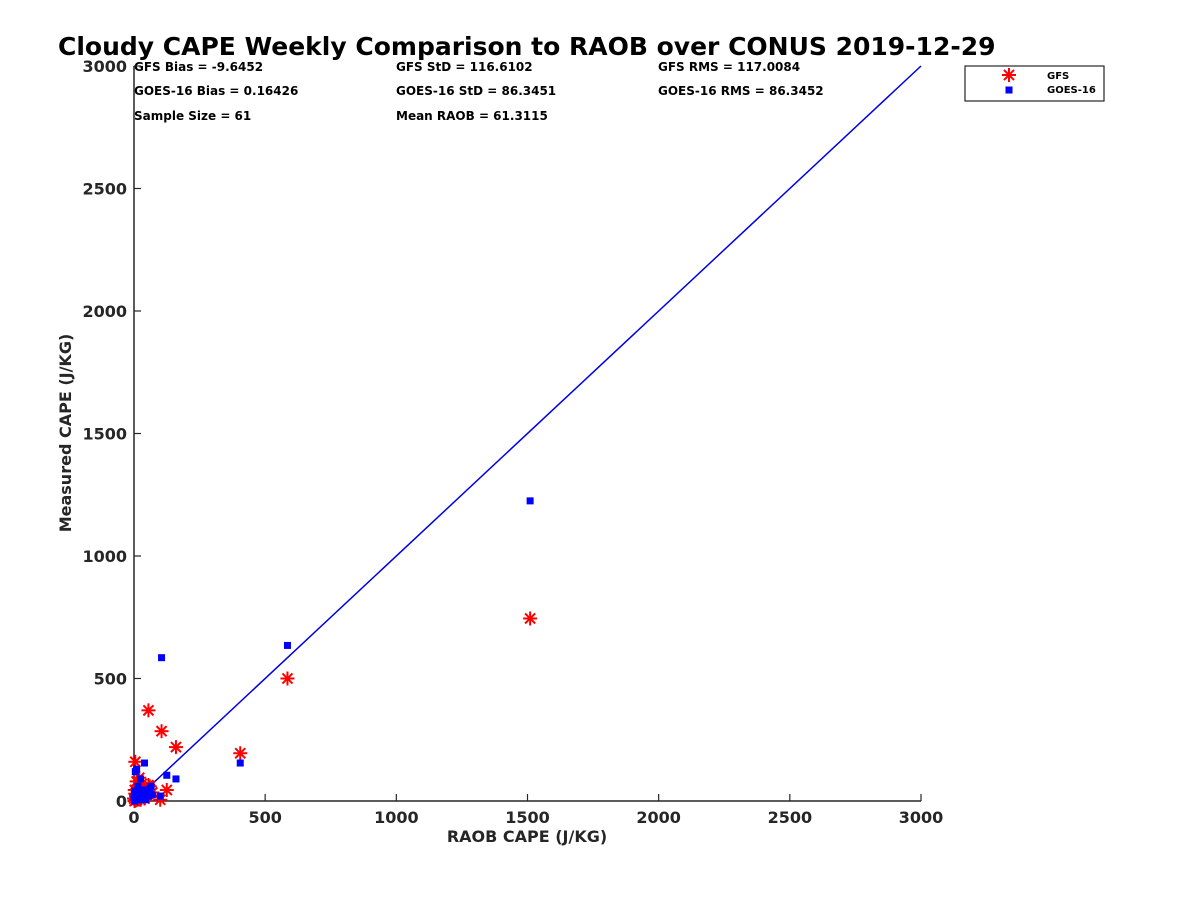 The width and height of the screenshot is (1200, 900). What do you see at coordinates (741, 91) in the screenshot?
I see `stat-goes-rms: GOES-16 RMS = 86.3452` at bounding box center [741, 91].